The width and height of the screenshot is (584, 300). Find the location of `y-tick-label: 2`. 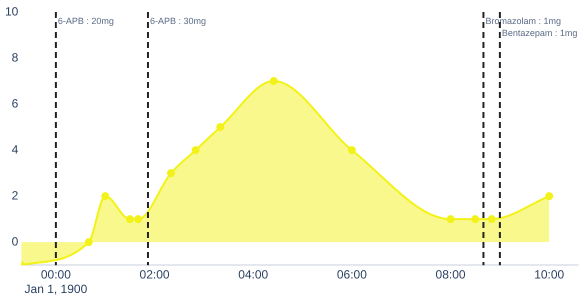

y-tick-label: 2 is located at coordinates (15, 195).